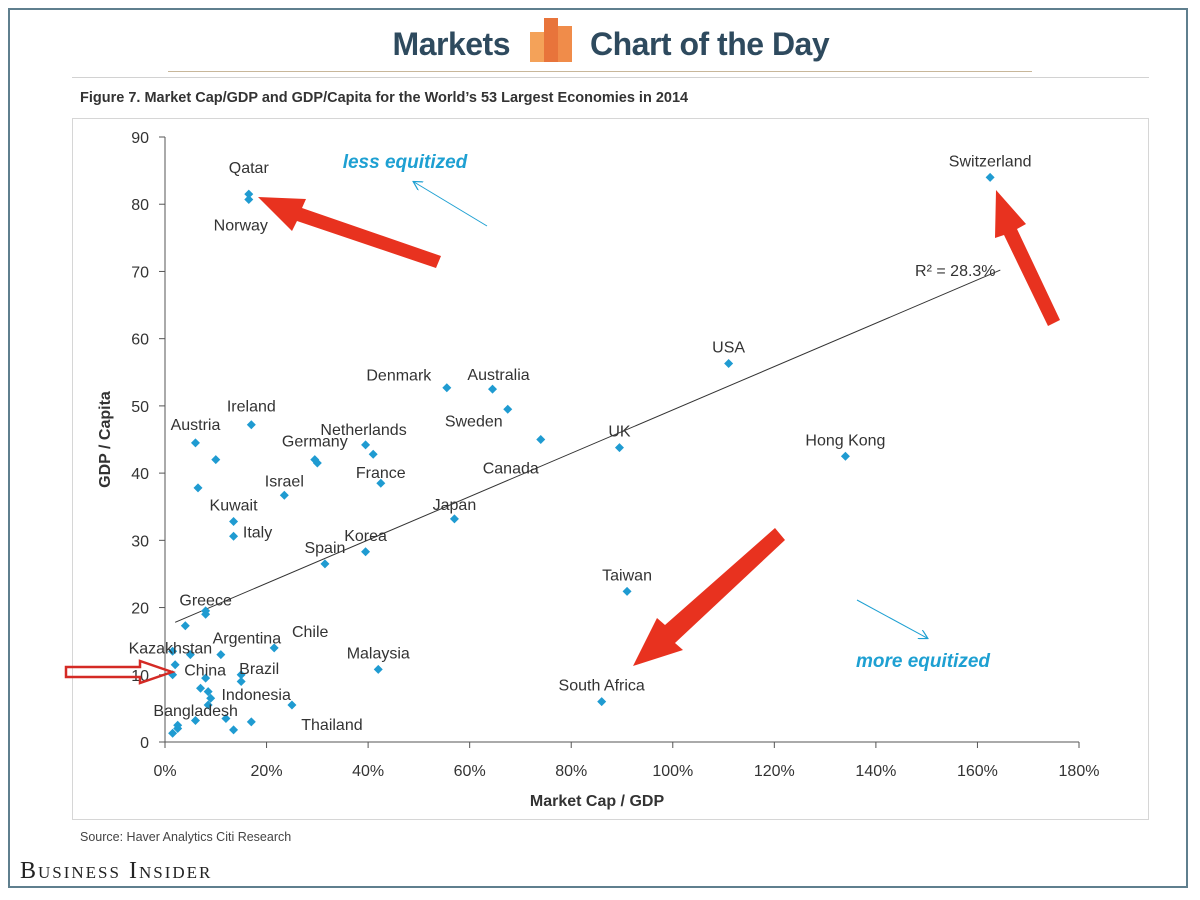 The image size is (1200, 900). Describe the element at coordinates (990, 177) in the screenshot. I see `data-point-switzerland` at that location.